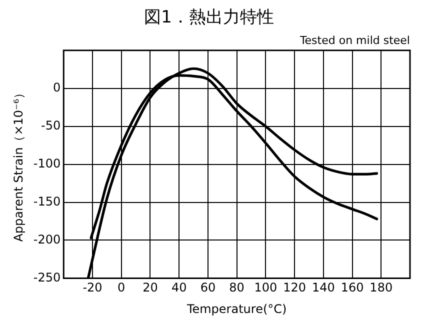 The image size is (440, 325). I want to click on chart-title: 図1．熱出力特性, so click(209, 18).